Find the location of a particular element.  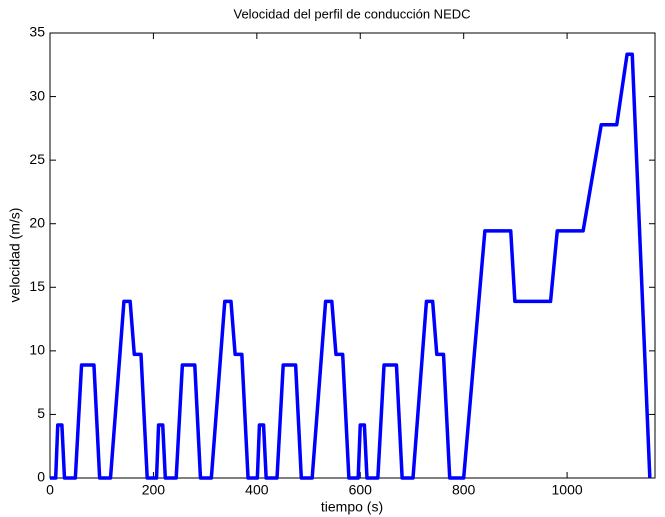

y-tick-label: 15 is located at coordinates (37, 286).